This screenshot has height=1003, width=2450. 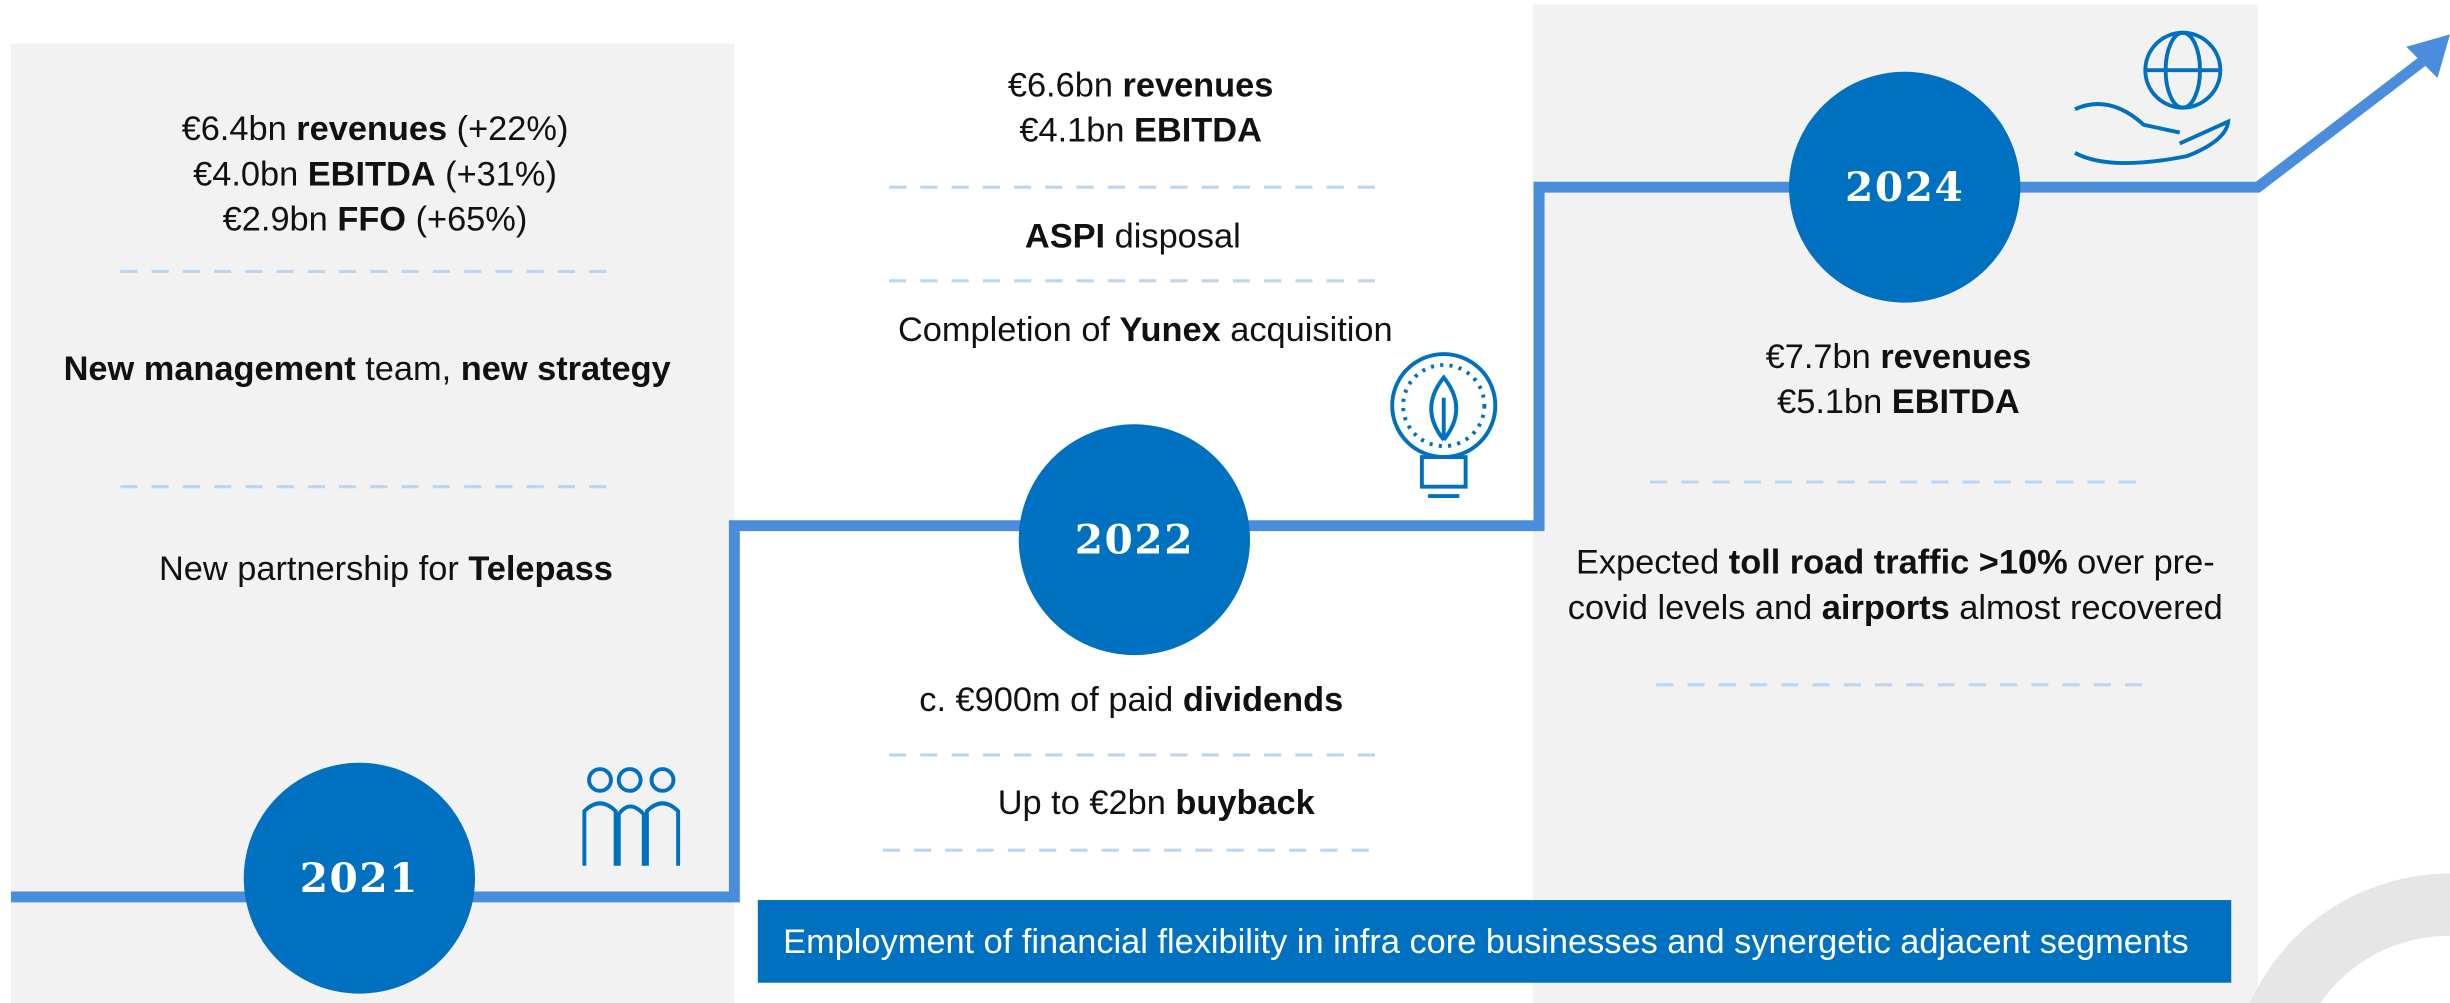 I want to click on text-line: €5.1bn EBITDA, so click(x=1898, y=402).